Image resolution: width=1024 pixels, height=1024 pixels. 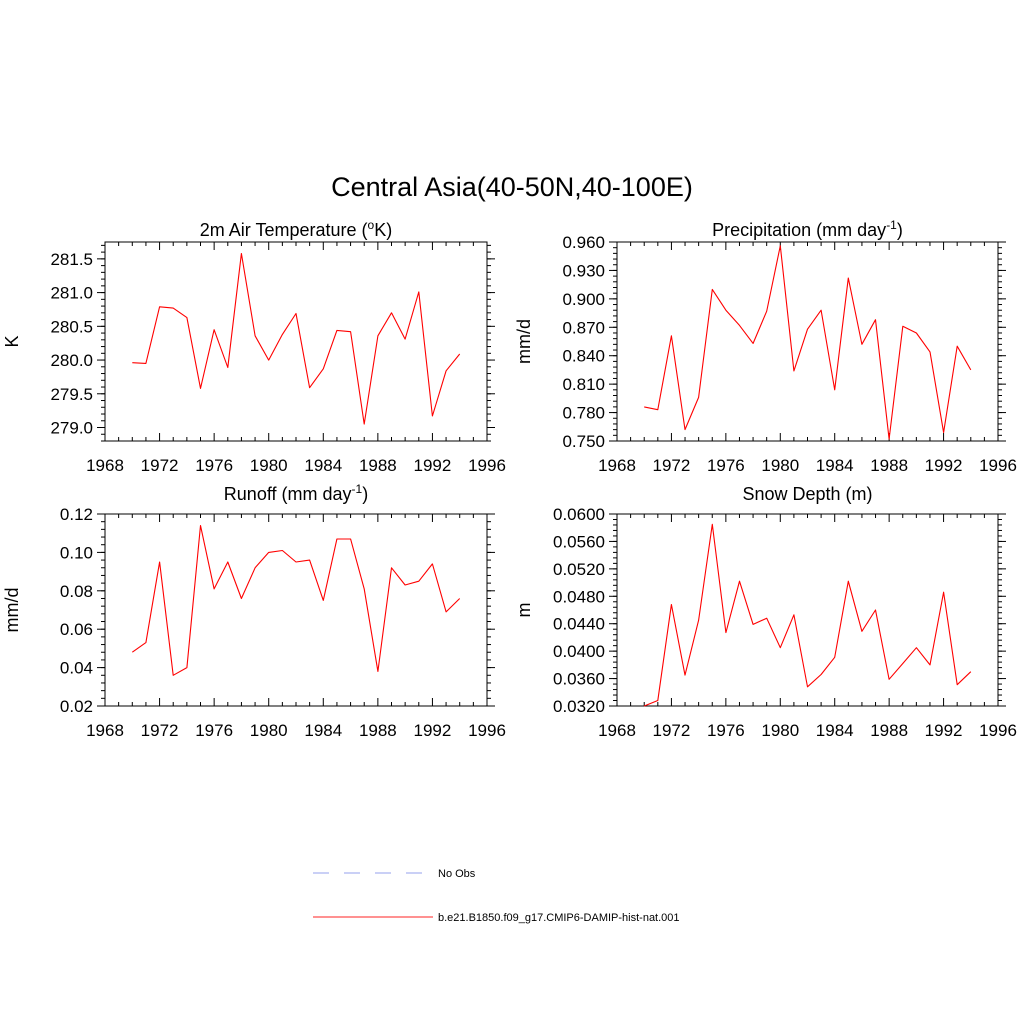 I want to click on y-tick-label: 279.5, so click(x=71, y=394).